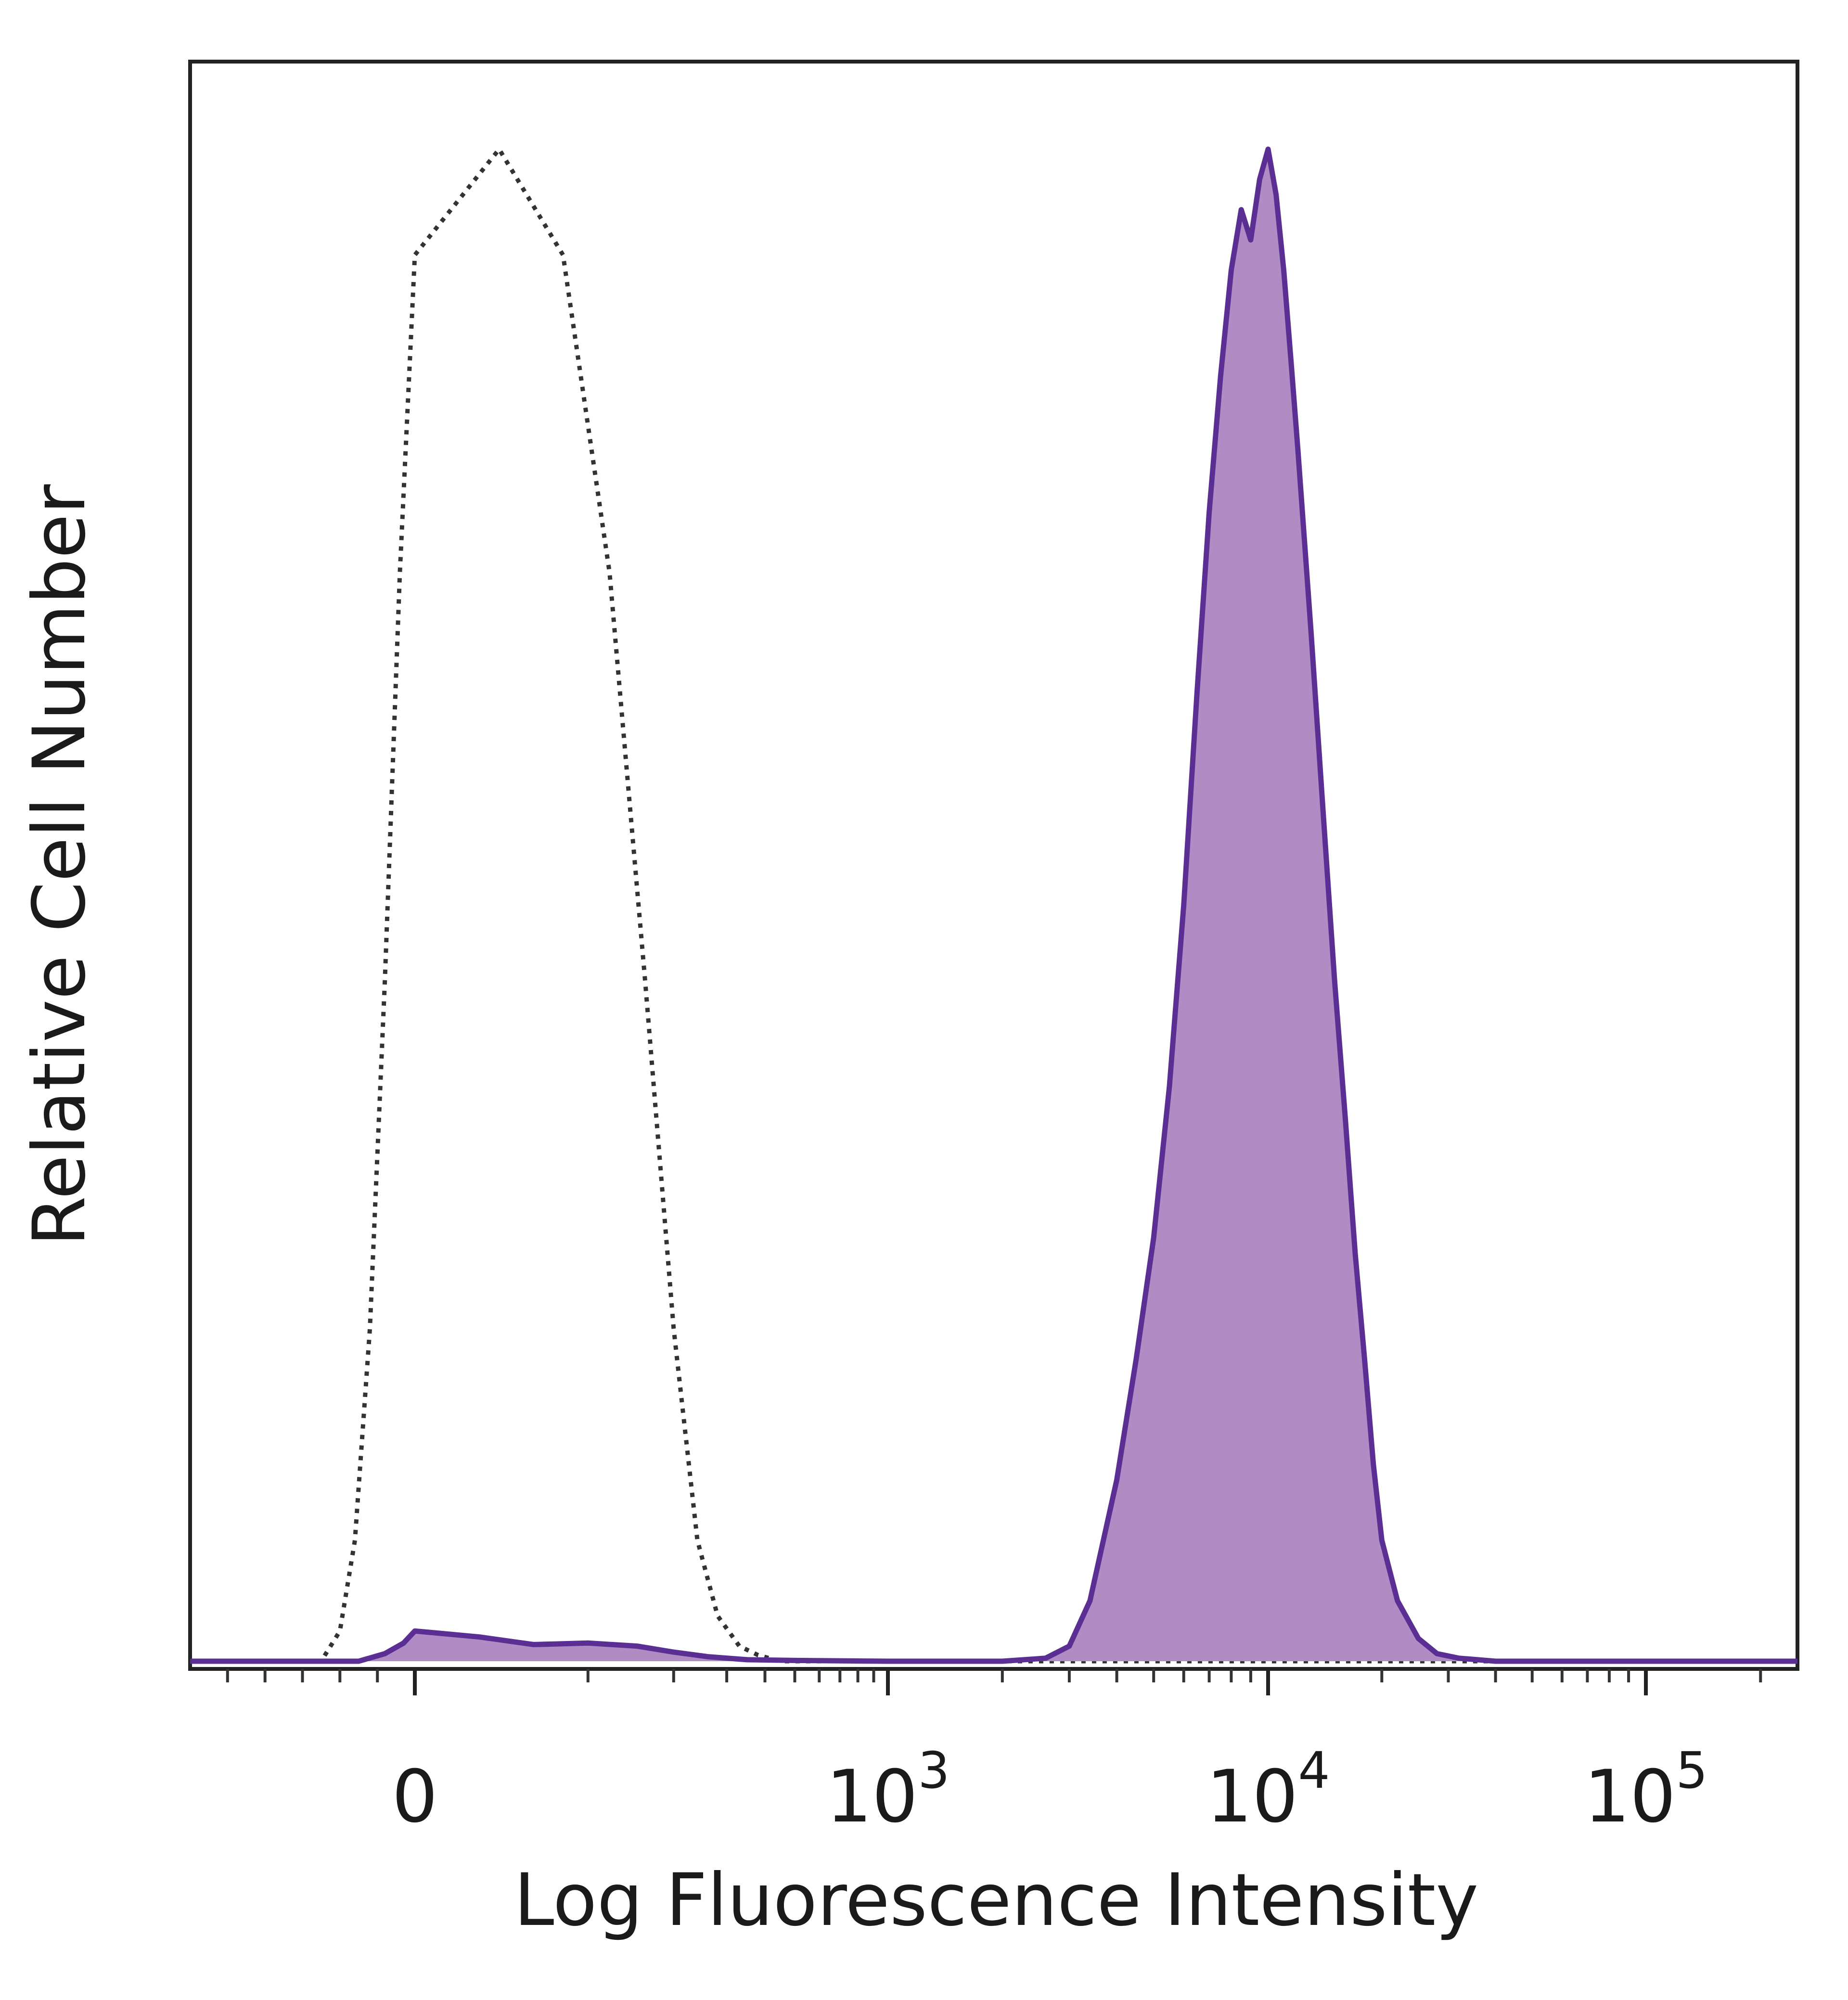 The height and width of the screenshot is (2000, 1848). I want to click on x-tick-label: 10³, so click(888, 1790).